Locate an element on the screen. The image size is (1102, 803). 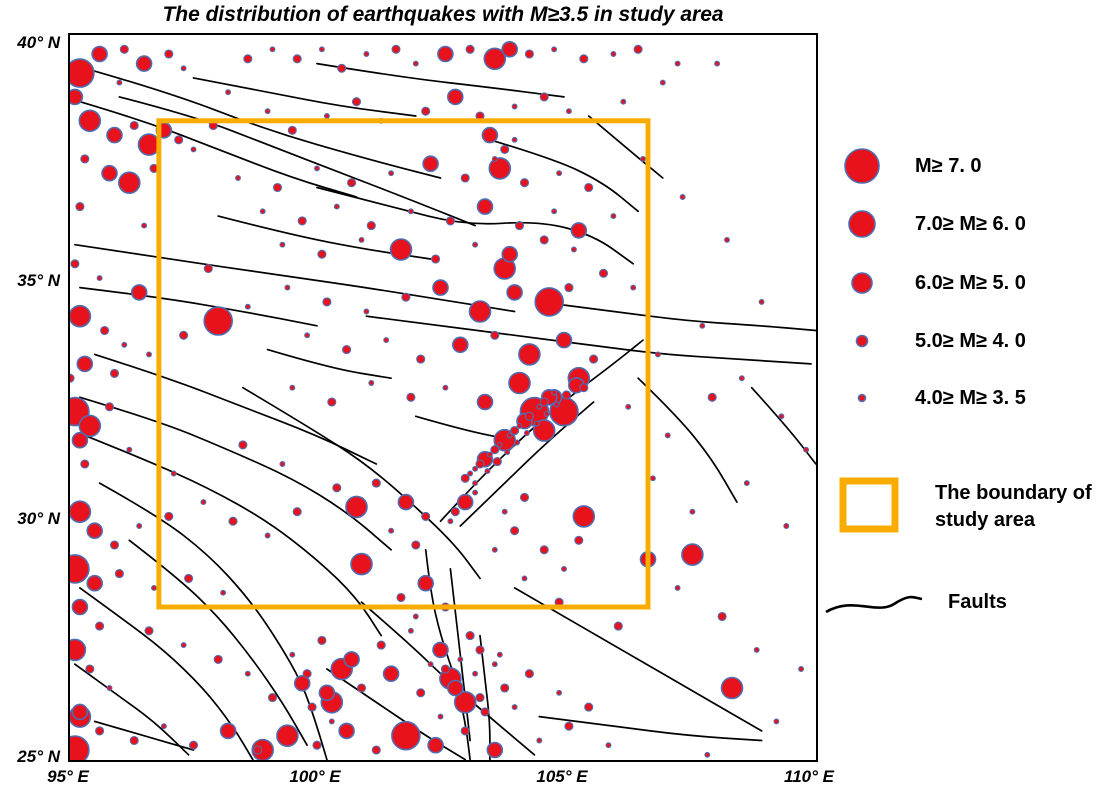
legend-m3-label: 4.0≥ M≥ 3. 5 is located at coordinates (970, 397).